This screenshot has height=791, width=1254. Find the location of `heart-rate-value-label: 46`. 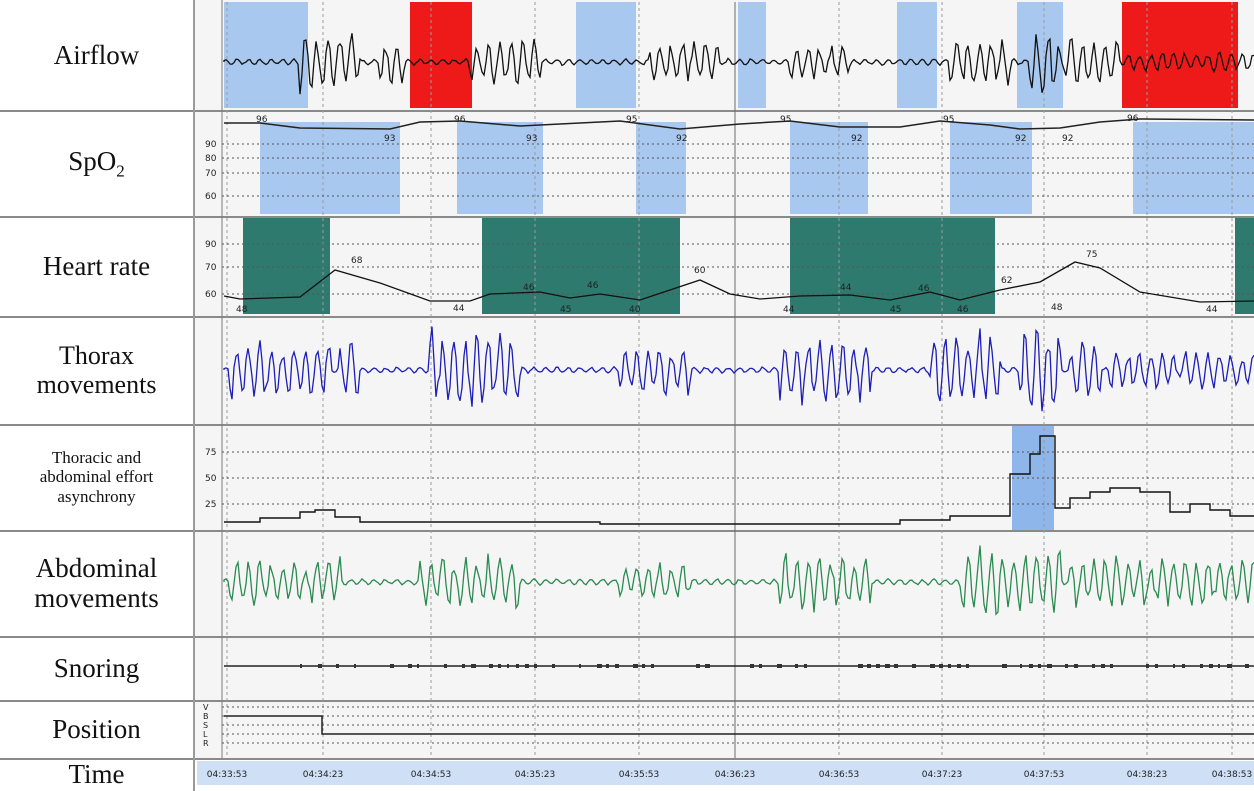

heart-rate-value-label: 46 is located at coordinates (593, 286).